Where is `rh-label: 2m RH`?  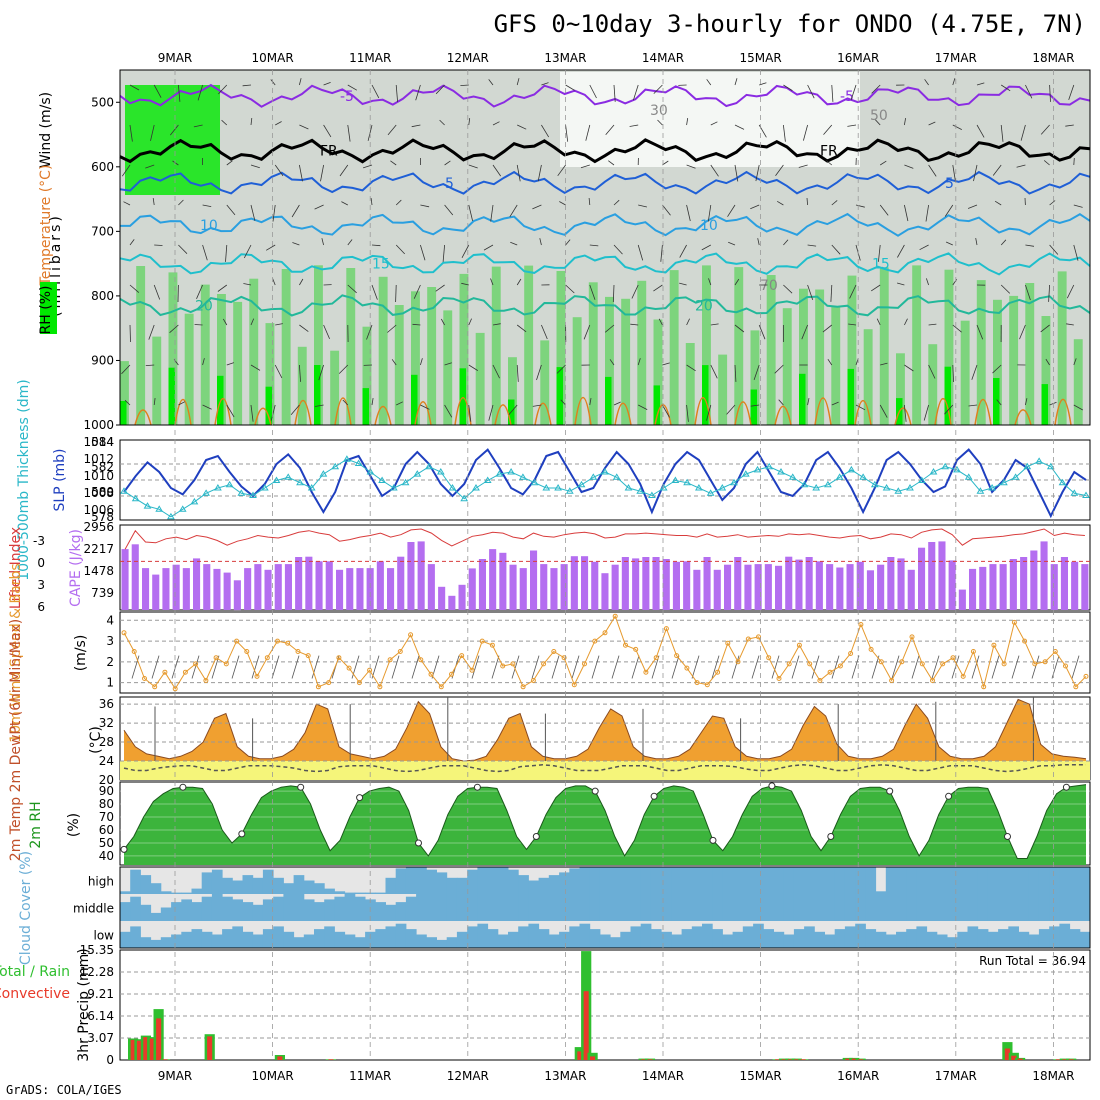
rh-label: 2m RH is located at coordinates (36, 824).